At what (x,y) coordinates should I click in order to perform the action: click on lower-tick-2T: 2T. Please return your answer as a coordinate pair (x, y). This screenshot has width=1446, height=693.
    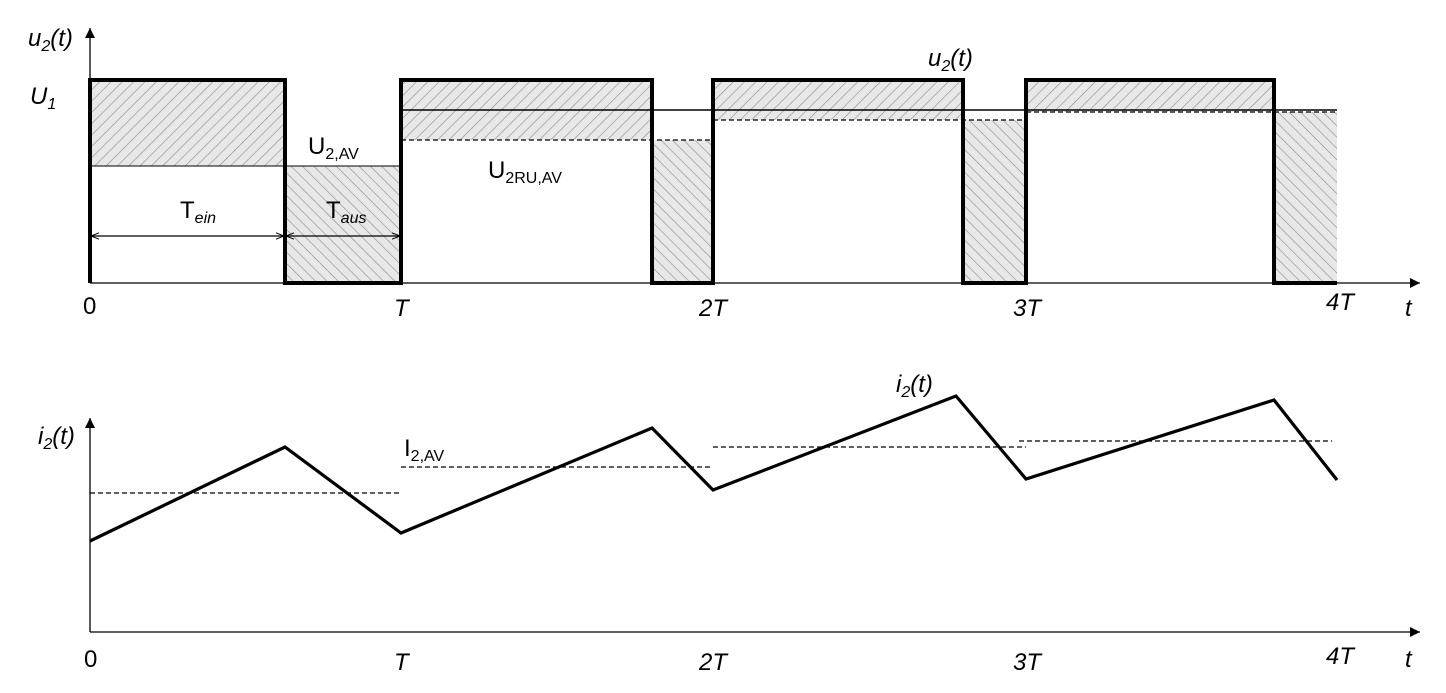
    Looking at the image, I should click on (713, 662).